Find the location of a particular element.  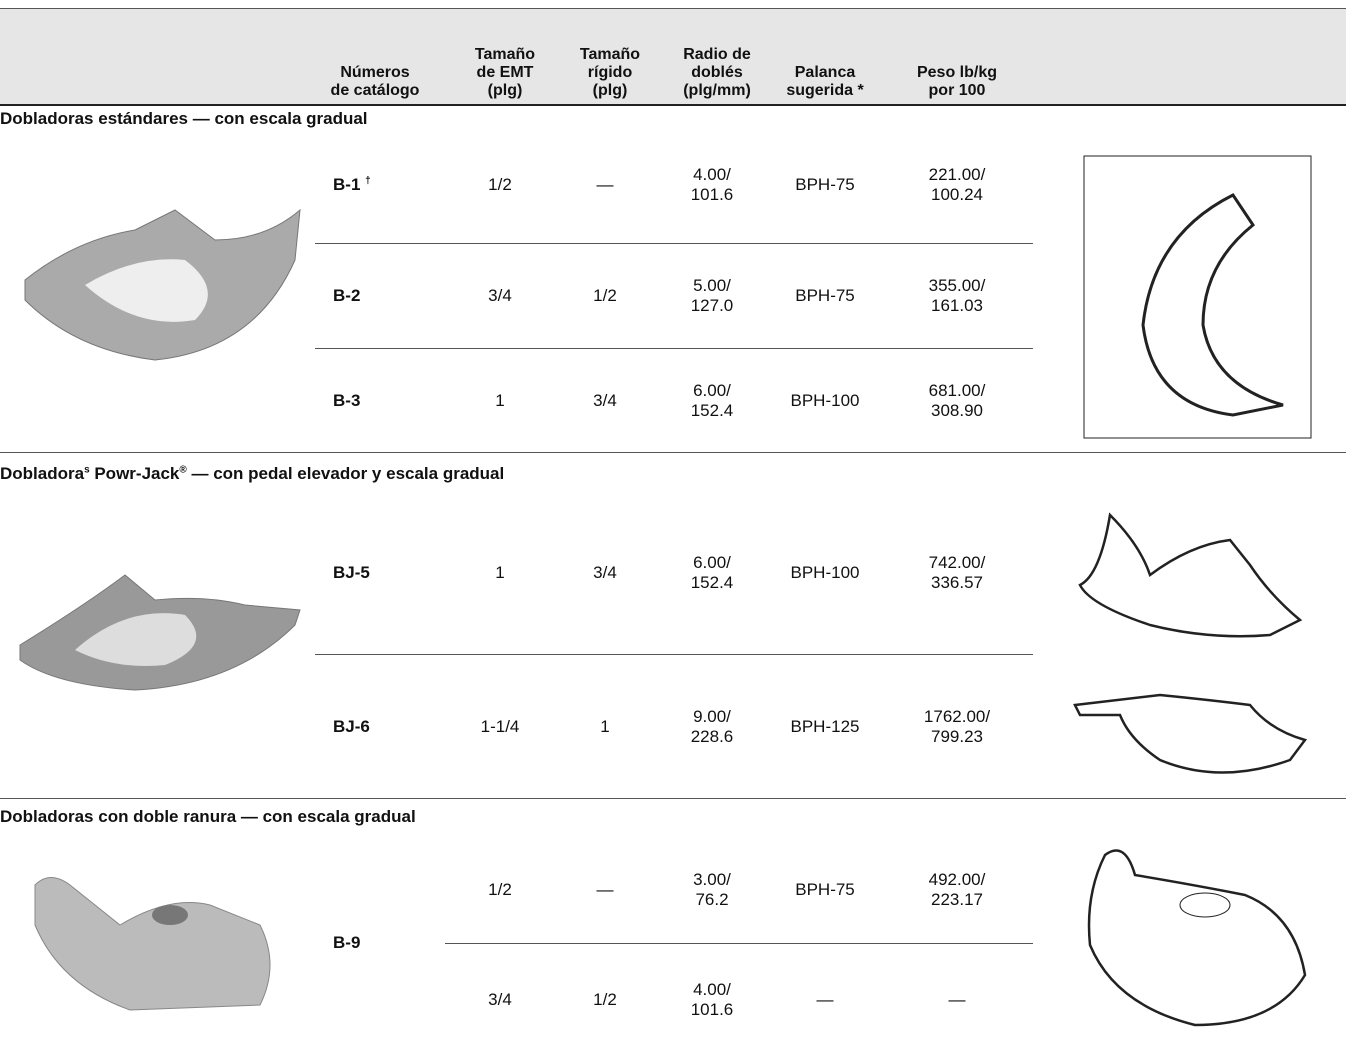

footnote-mark: † is located at coordinates (368, 181).